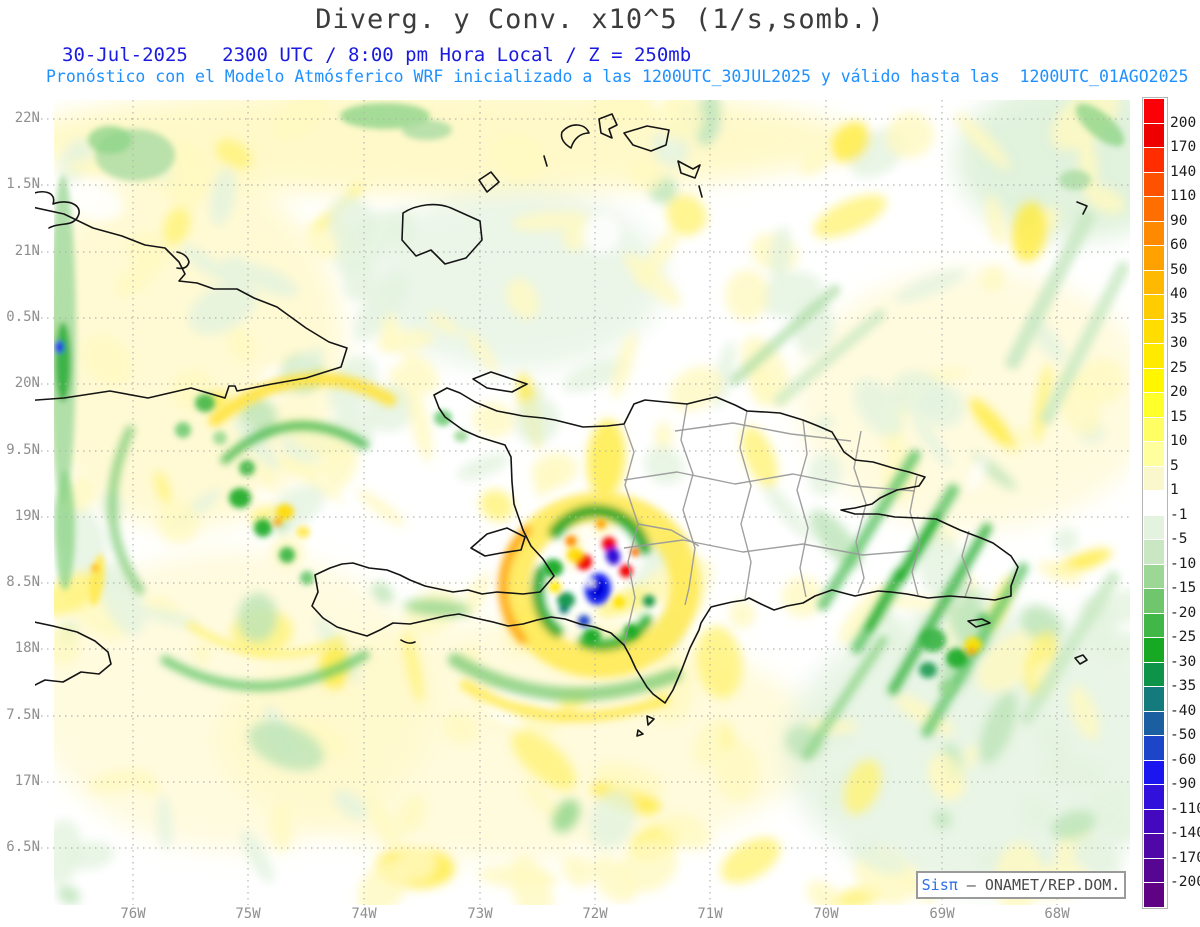 The width and height of the screenshot is (1200, 927). I want to click on lon-label: 73W, so click(480, 914).